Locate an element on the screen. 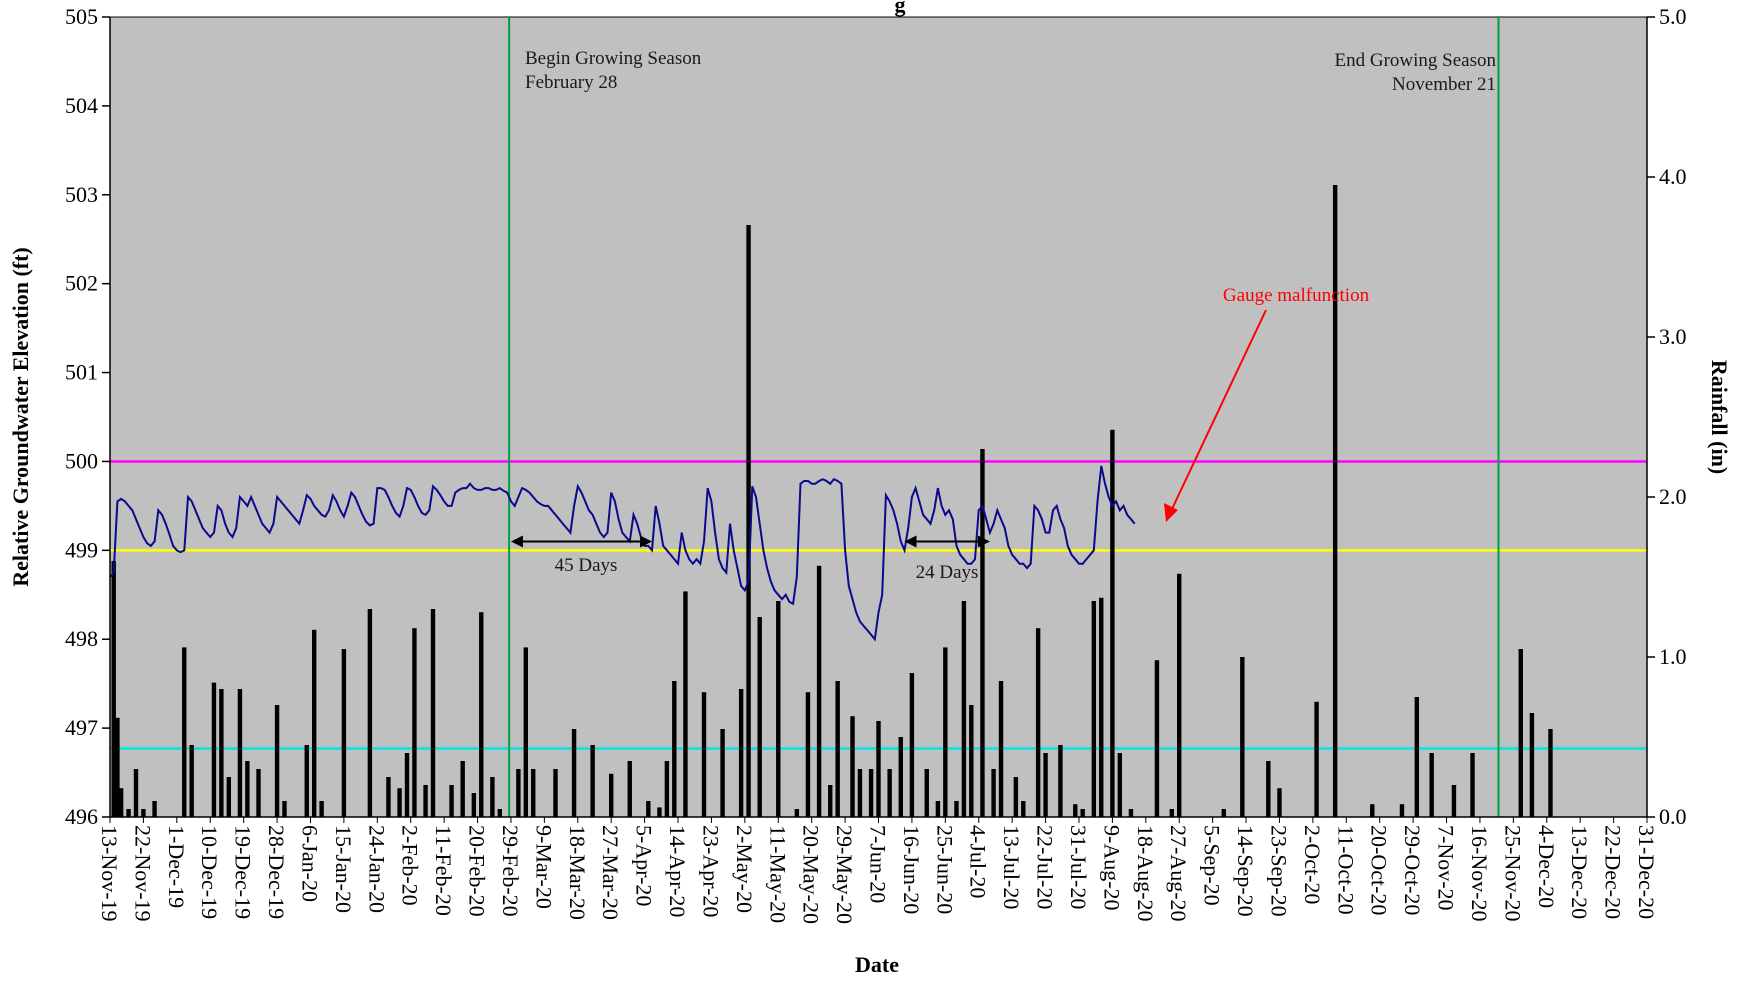 The image size is (1738, 981). begin-season-label-line2: February 28 is located at coordinates (571, 82).